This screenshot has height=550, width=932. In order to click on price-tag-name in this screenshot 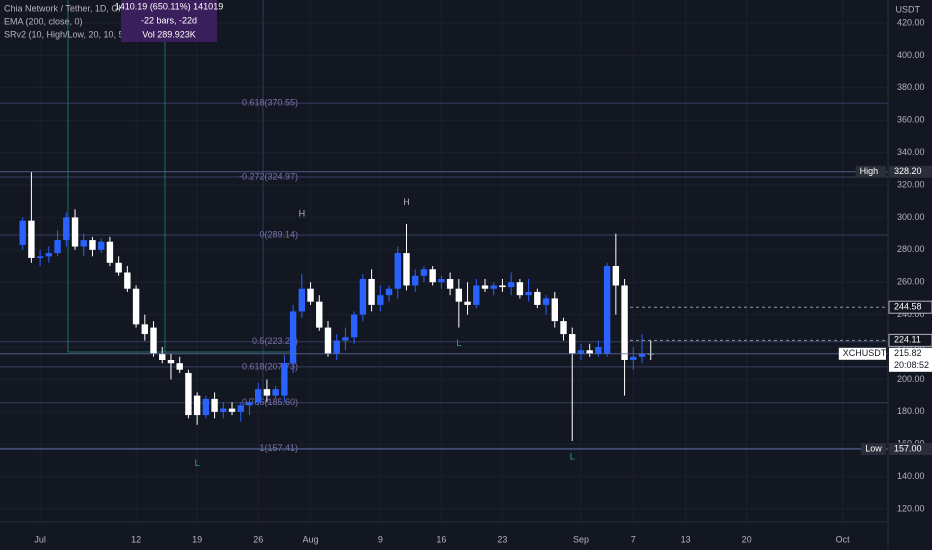, I will do `click(873, 449)`.